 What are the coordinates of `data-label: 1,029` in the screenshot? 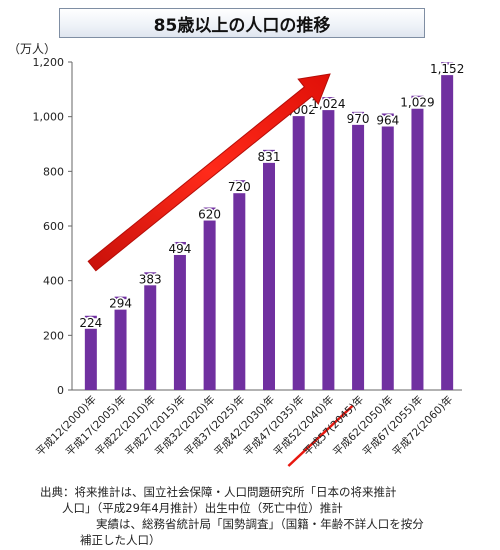 It's located at (417, 103).